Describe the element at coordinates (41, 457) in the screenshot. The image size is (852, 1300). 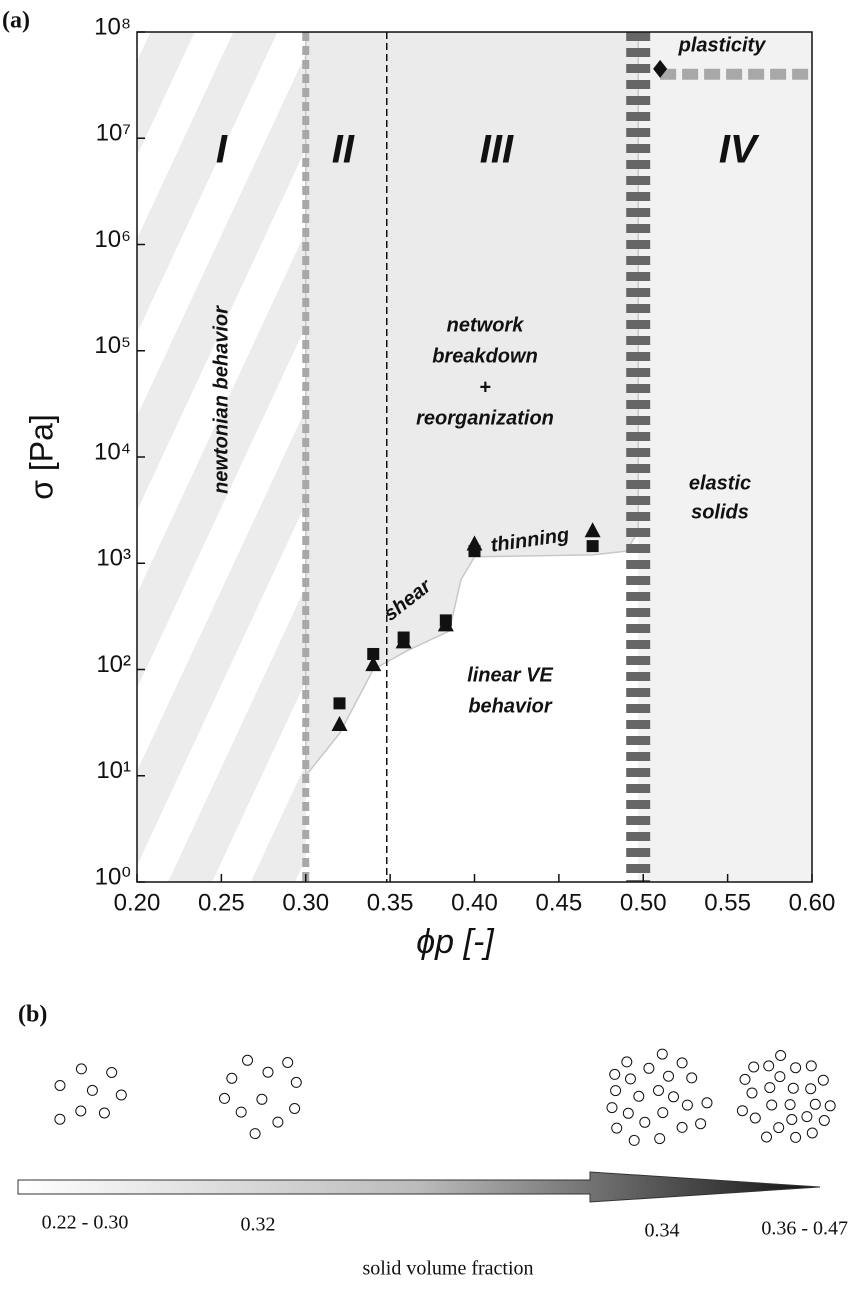
I see `y-axis-label: σ [Pa]` at that location.